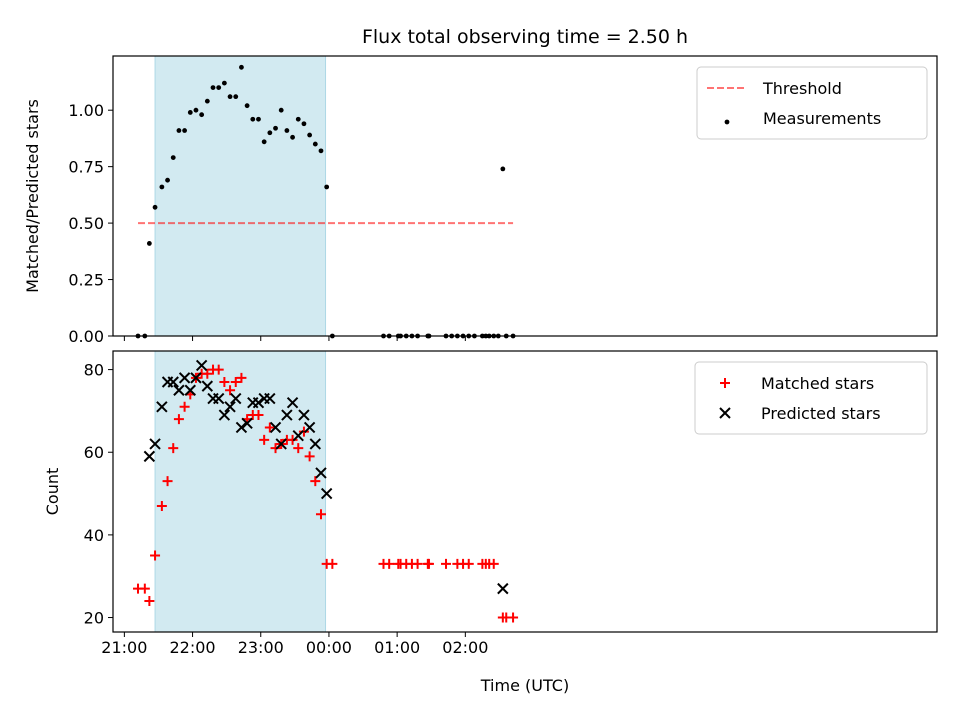  Describe the element at coordinates (94, 535) in the screenshot. I see `y-tick-label: 40` at that location.